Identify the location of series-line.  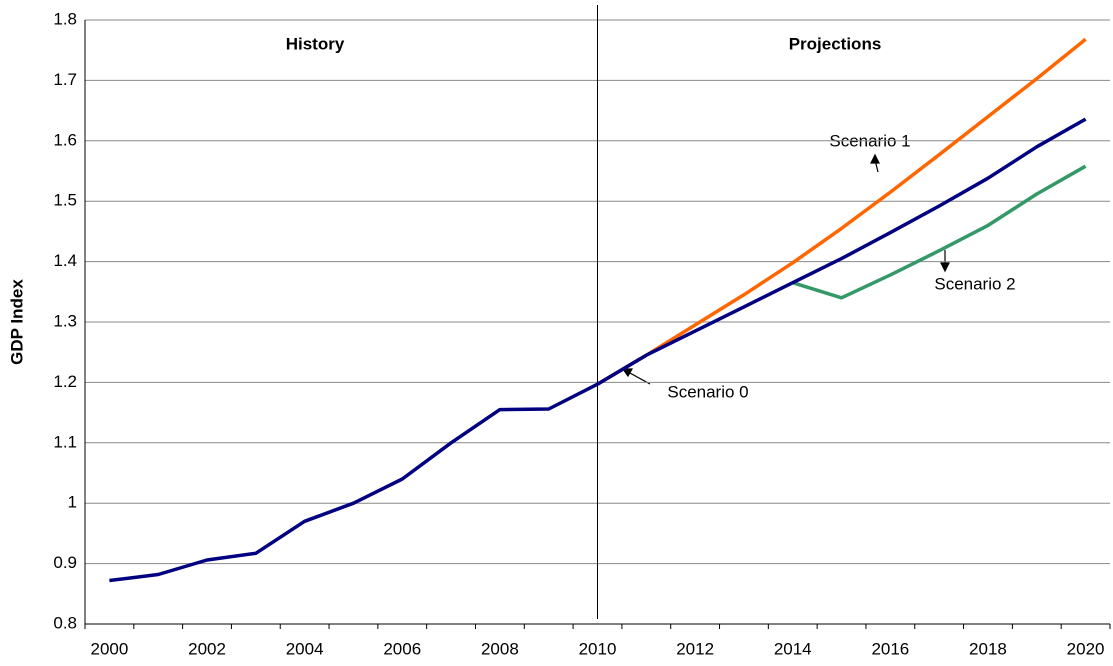
(939, 232).